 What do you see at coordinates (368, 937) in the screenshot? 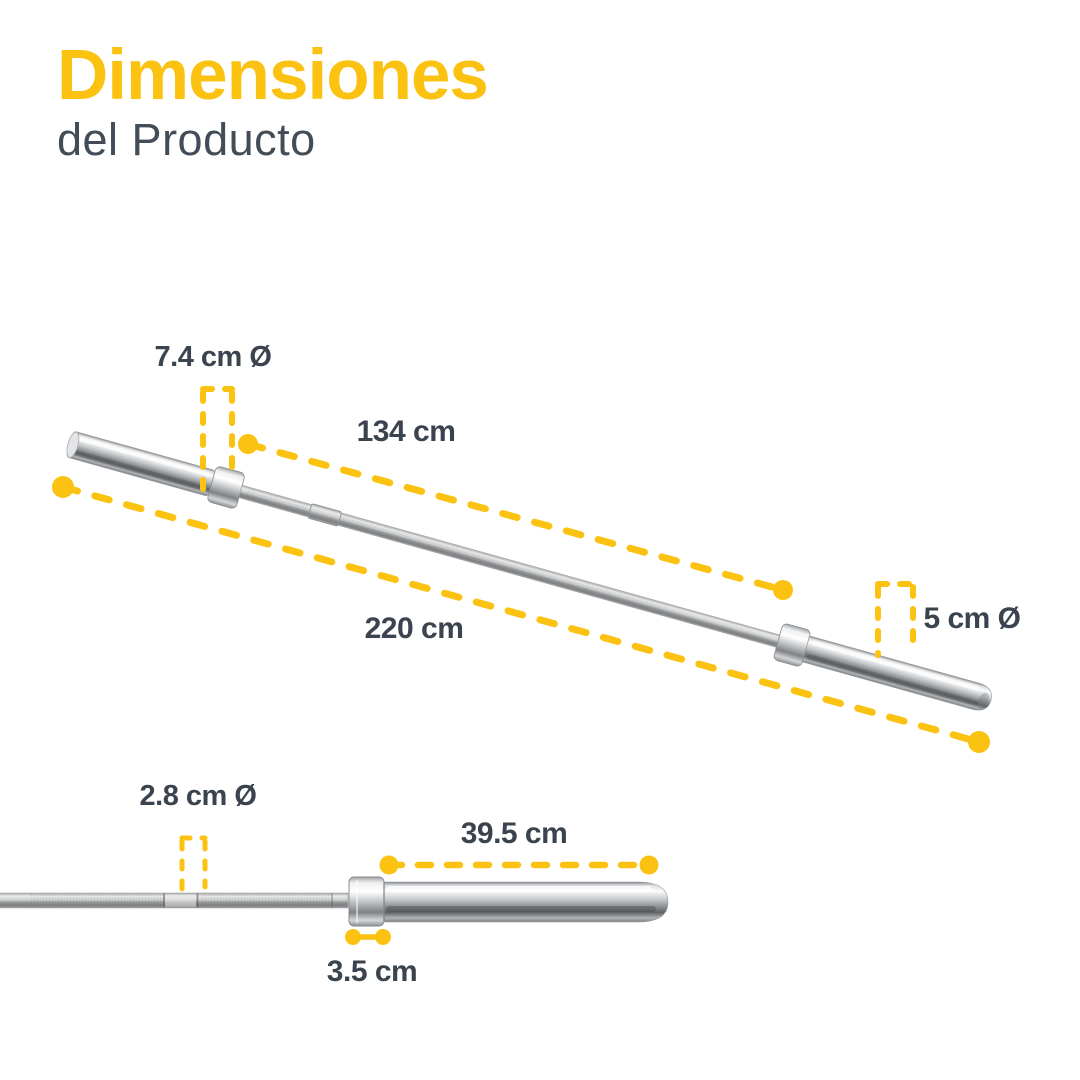
I see `dimension-line-collar-width` at bounding box center [368, 937].